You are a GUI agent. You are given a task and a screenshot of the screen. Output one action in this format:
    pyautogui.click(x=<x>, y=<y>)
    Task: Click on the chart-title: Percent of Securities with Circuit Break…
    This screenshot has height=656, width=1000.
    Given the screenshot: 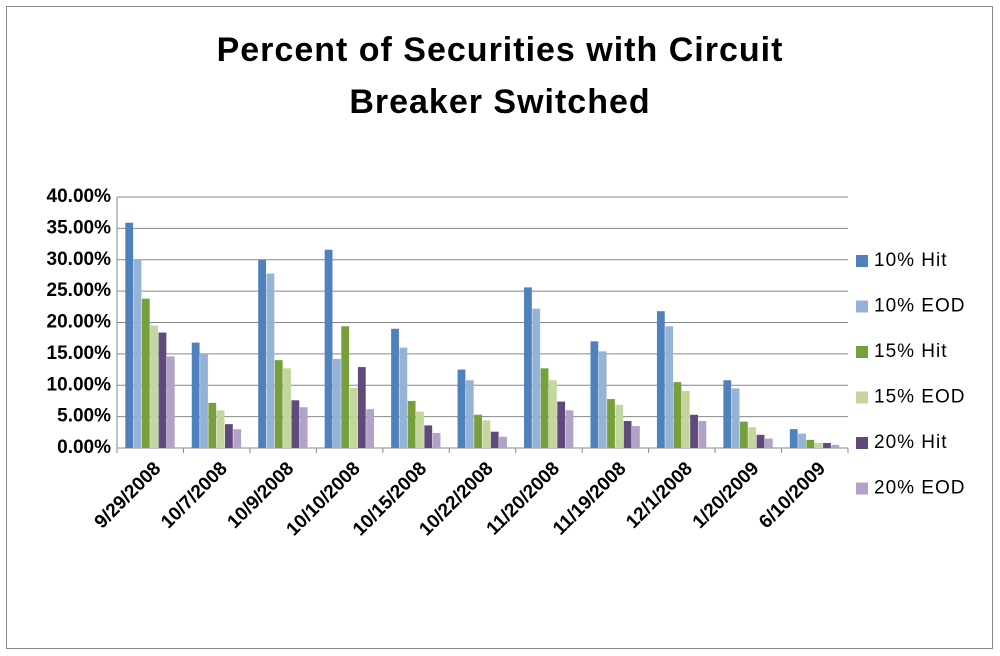 What is the action you would take?
    pyautogui.click(x=500, y=76)
    